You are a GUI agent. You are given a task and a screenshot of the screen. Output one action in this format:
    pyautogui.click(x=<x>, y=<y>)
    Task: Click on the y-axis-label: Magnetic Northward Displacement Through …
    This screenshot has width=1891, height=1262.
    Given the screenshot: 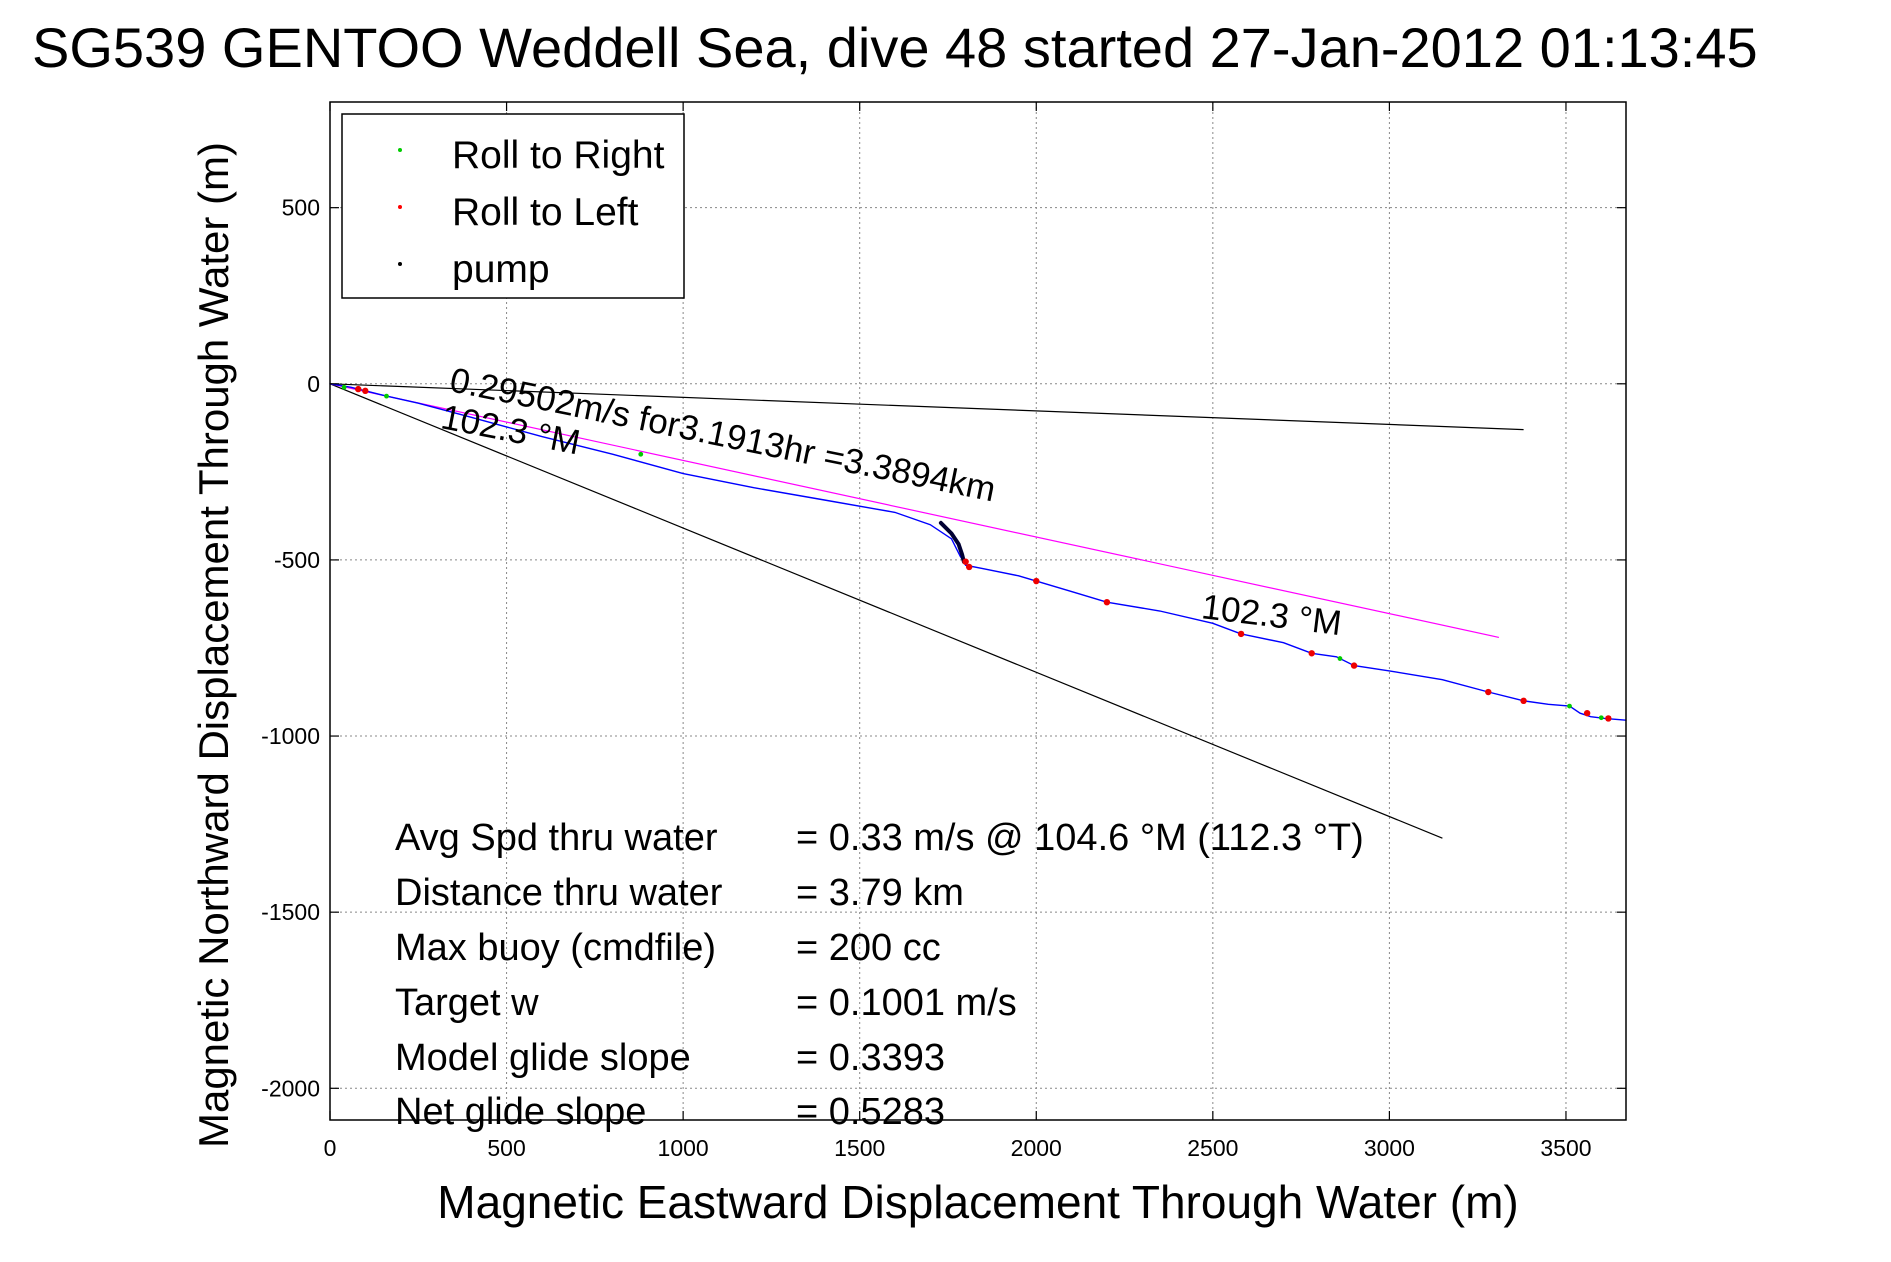 What is the action you would take?
    pyautogui.click(x=213, y=645)
    